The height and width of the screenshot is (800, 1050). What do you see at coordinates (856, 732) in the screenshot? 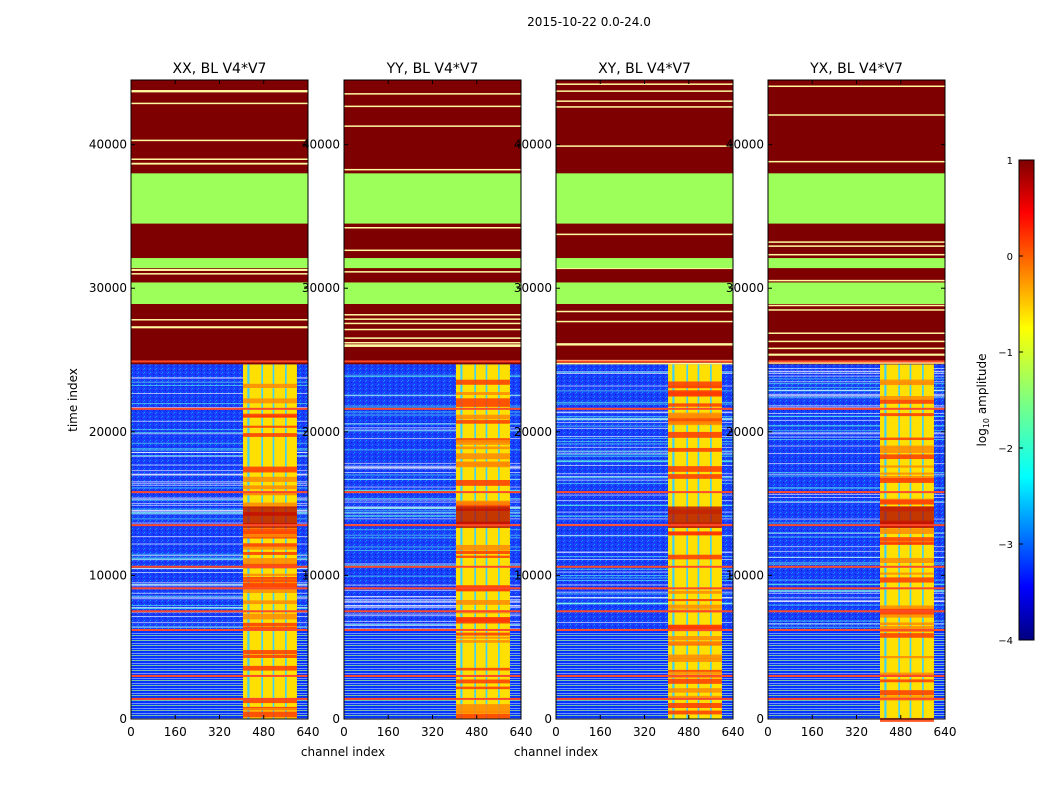
I see `x-tick-label: 320` at bounding box center [856, 732].